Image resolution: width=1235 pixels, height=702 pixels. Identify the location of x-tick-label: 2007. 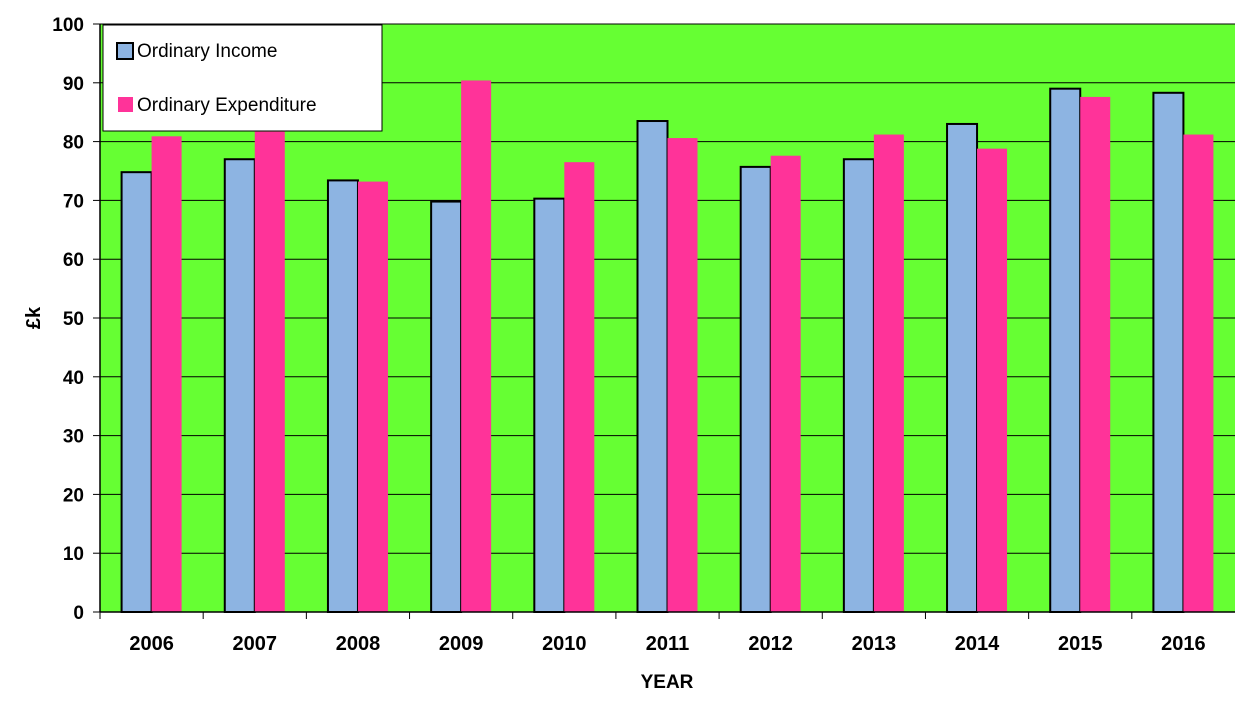
(255, 644).